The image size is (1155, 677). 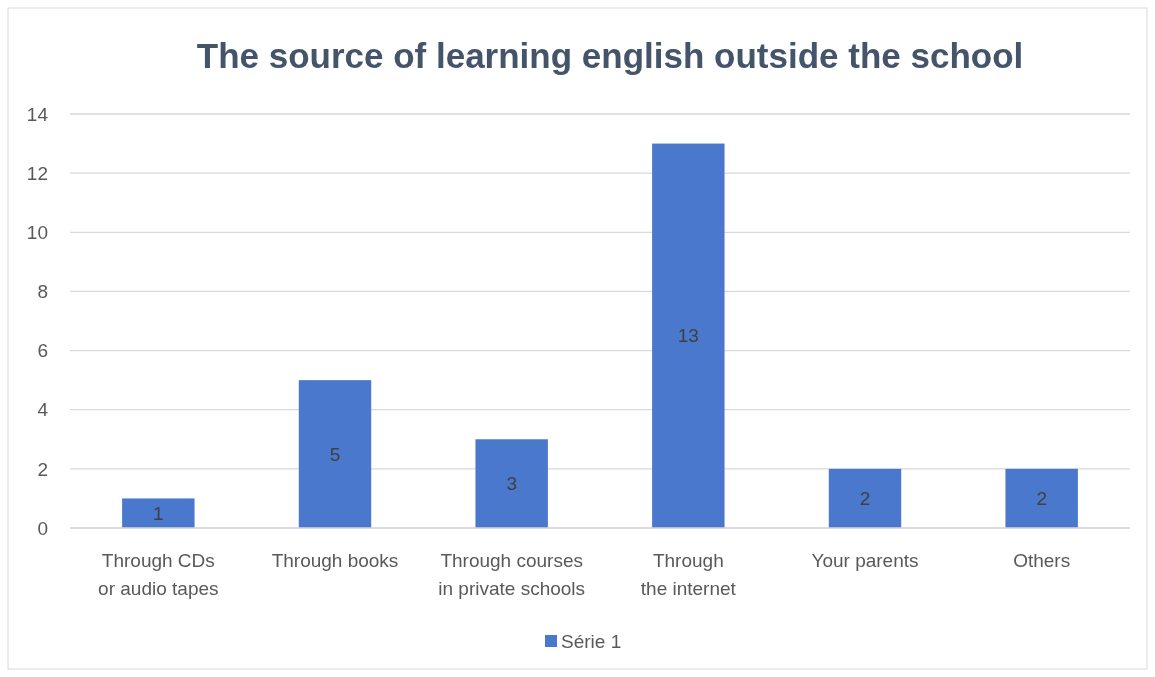 What do you see at coordinates (688, 574) in the screenshot?
I see `x-tick-label: Through the internet` at bounding box center [688, 574].